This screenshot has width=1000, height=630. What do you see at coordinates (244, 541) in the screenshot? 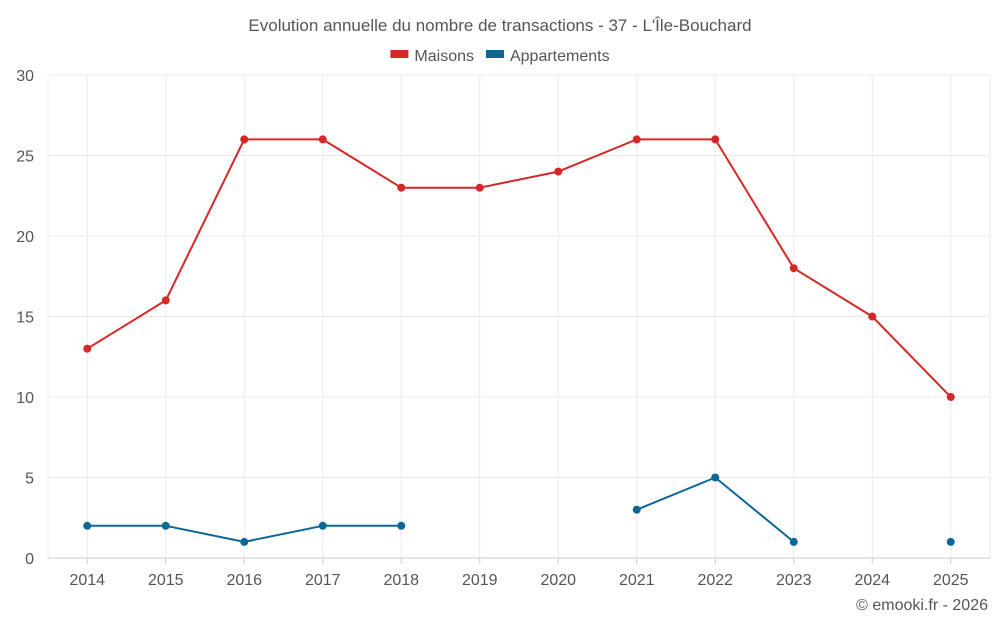
I see `appartements-point-2016` at bounding box center [244, 541].